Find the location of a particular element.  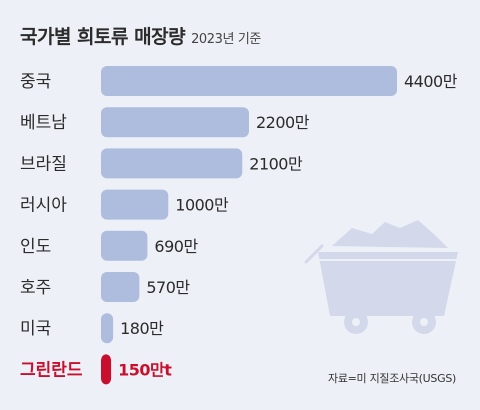

value-label: 570만 is located at coordinates (168, 287).